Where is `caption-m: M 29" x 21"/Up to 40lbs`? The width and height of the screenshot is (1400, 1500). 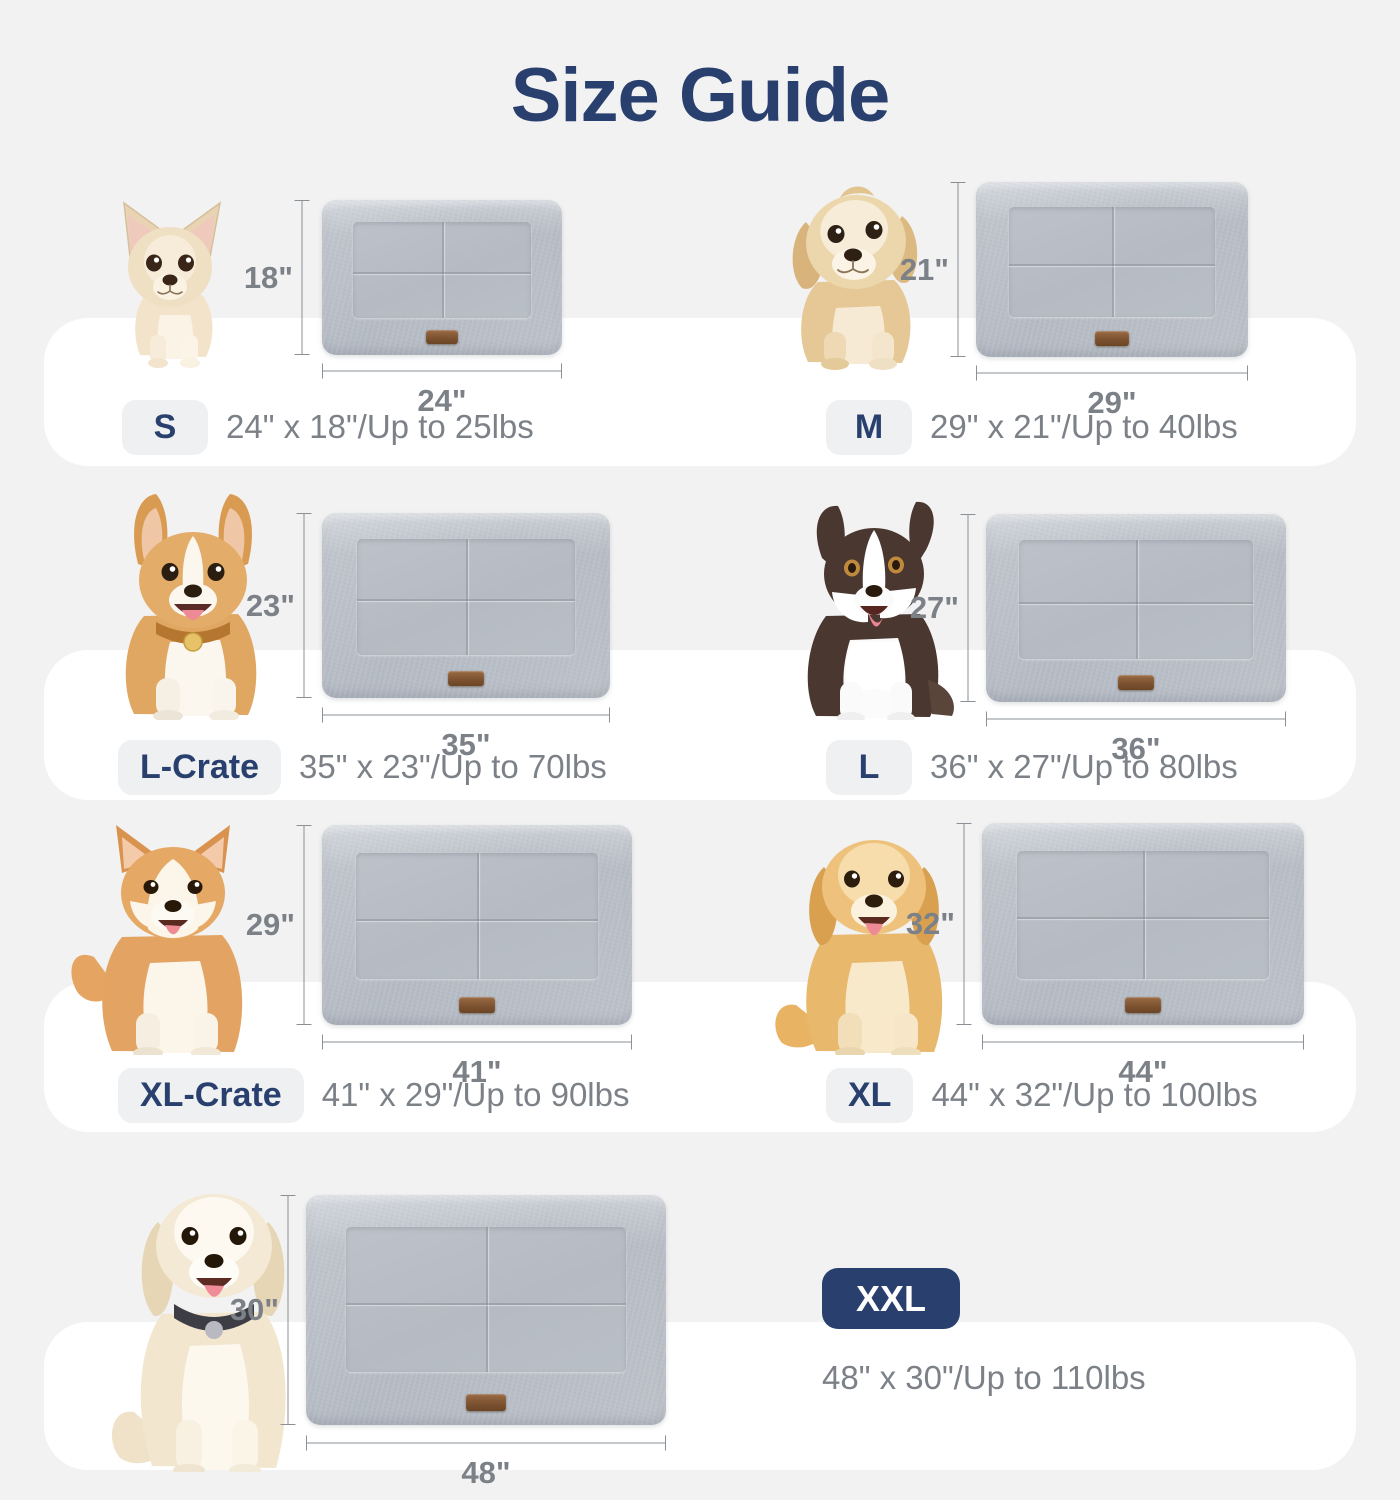 caption-m: M 29" x 21"/Up to 40lbs is located at coordinates (1032, 427).